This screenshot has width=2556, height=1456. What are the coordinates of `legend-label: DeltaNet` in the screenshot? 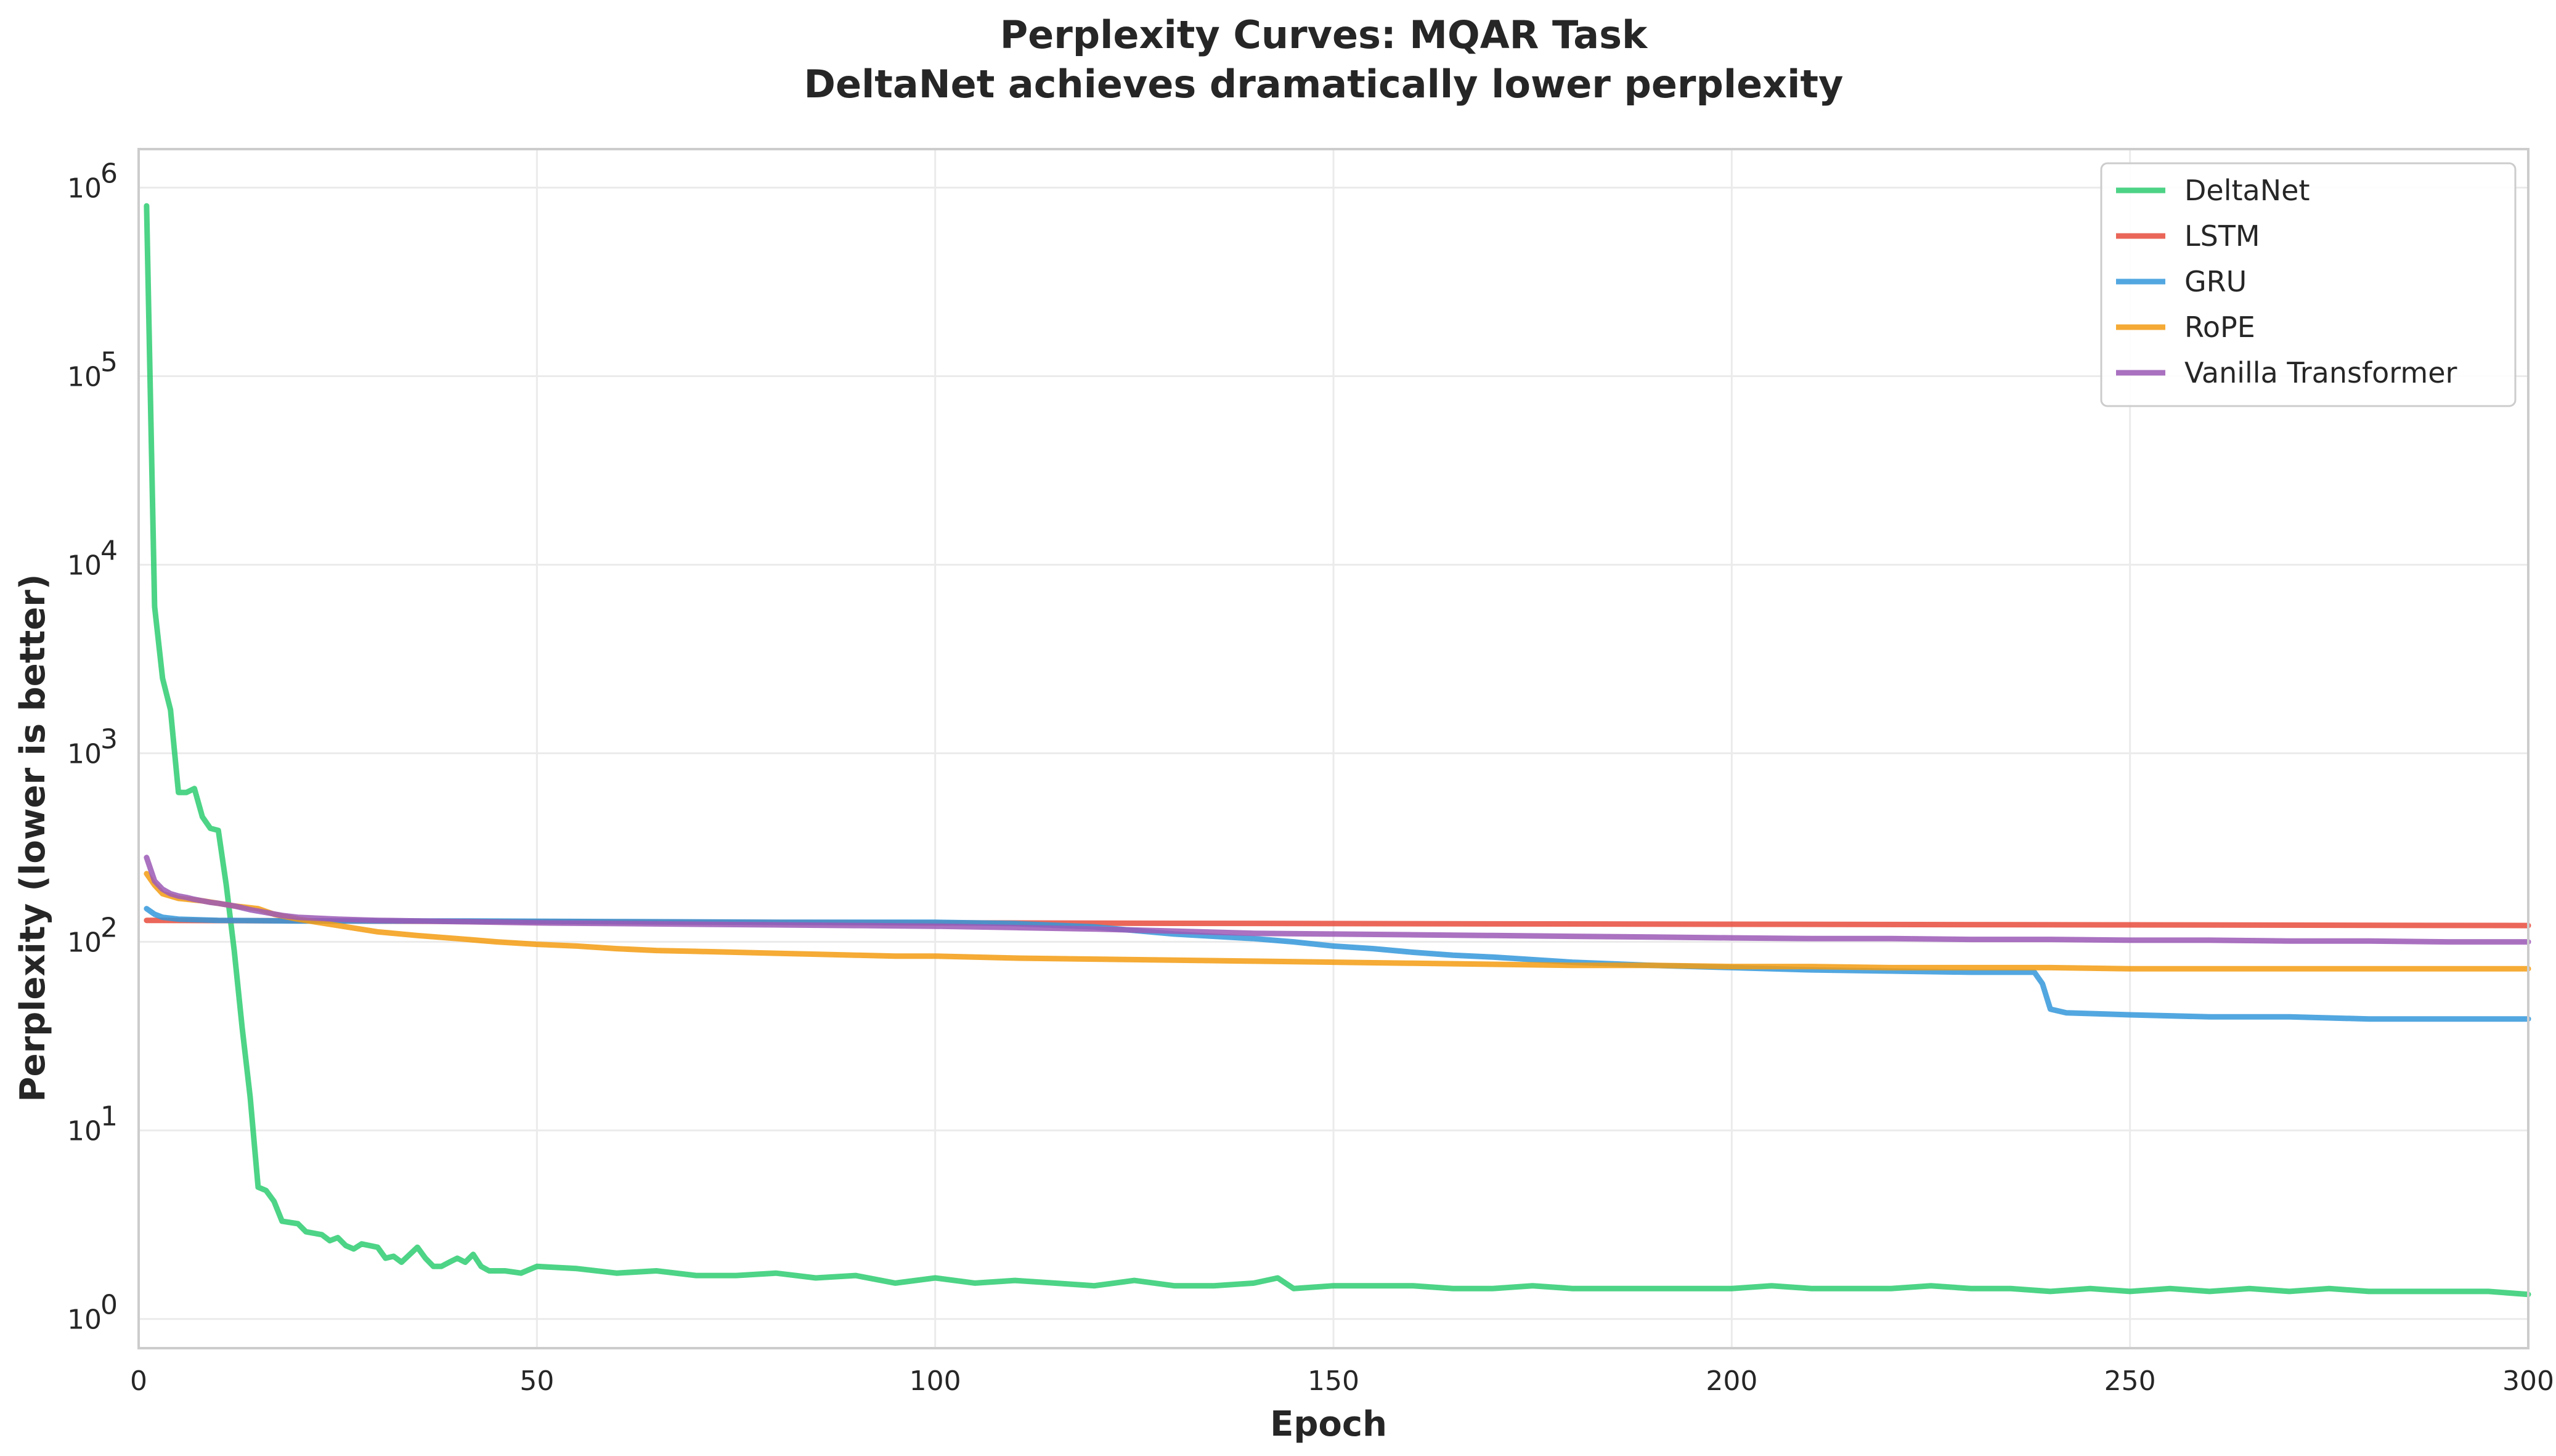 It's located at (2247, 190).